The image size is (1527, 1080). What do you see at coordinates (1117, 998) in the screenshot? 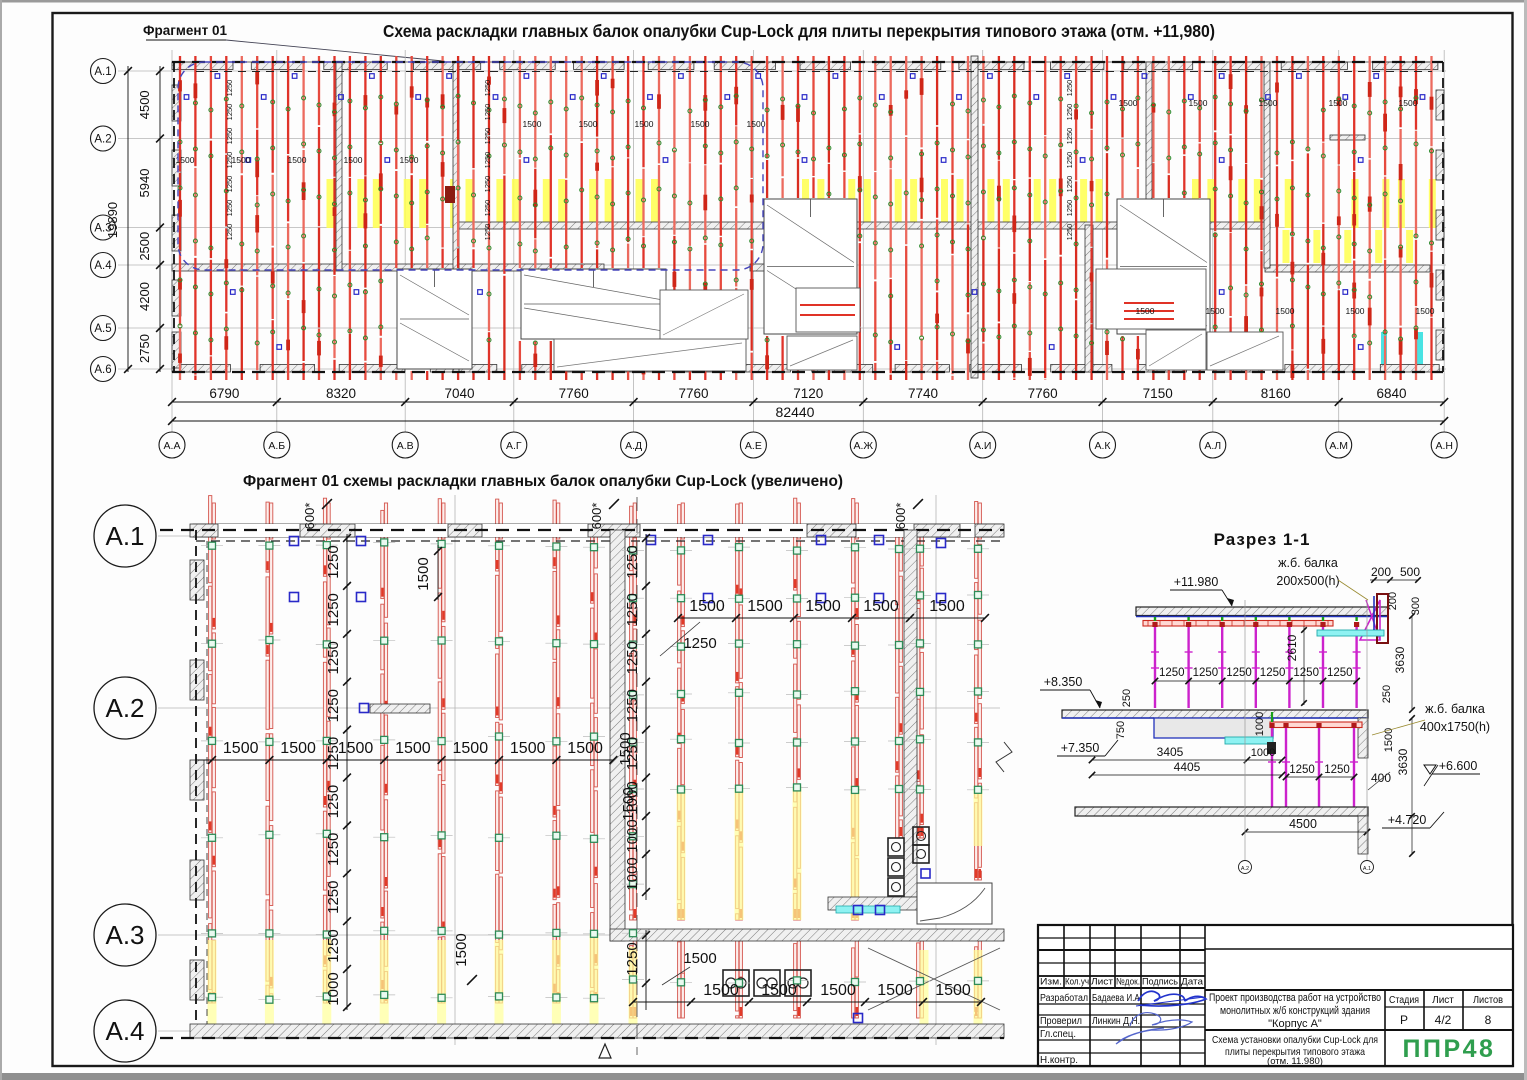
I see `svg-text: Бадаева И.А.` at bounding box center [1117, 998].